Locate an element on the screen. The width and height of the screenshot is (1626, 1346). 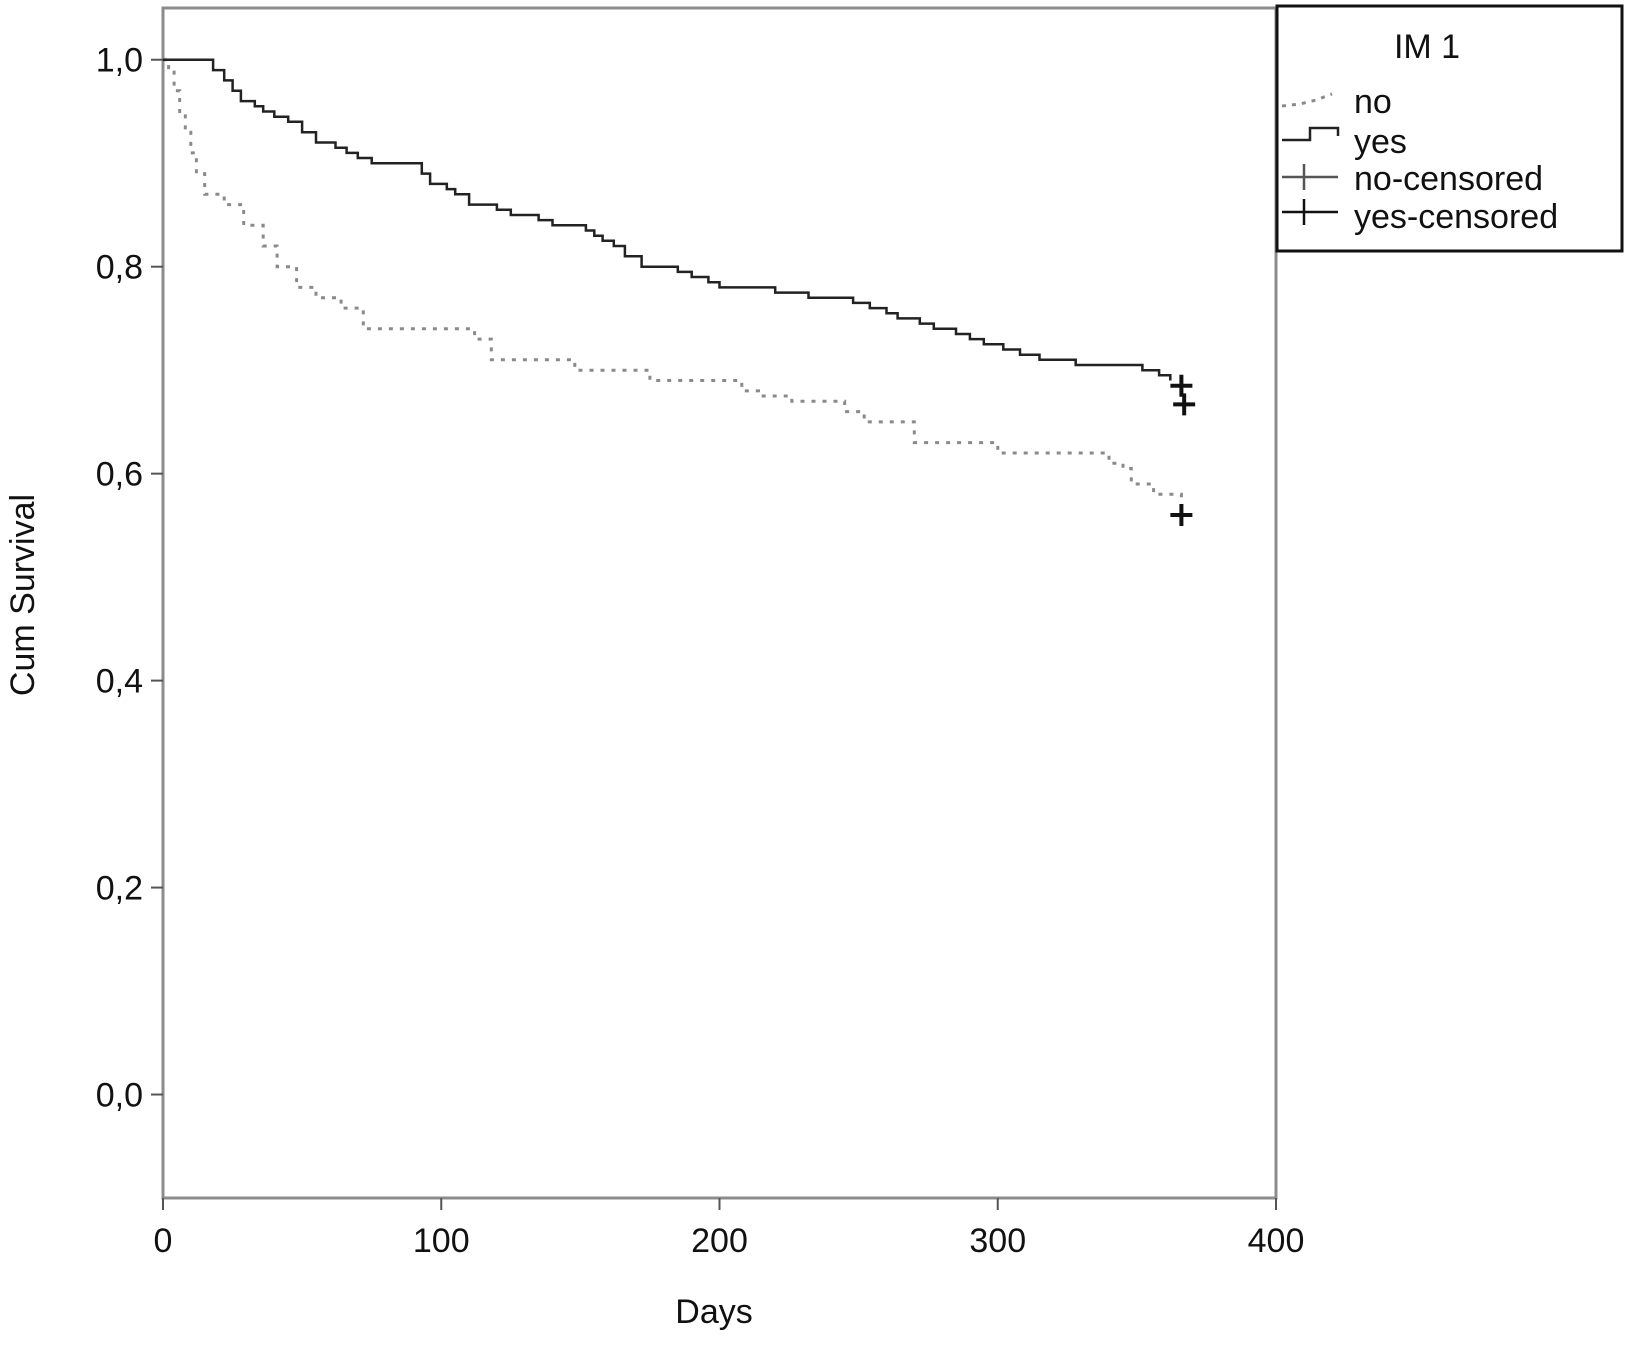
legend-entry-no-censored: no-censored is located at coordinates (1412, 179).